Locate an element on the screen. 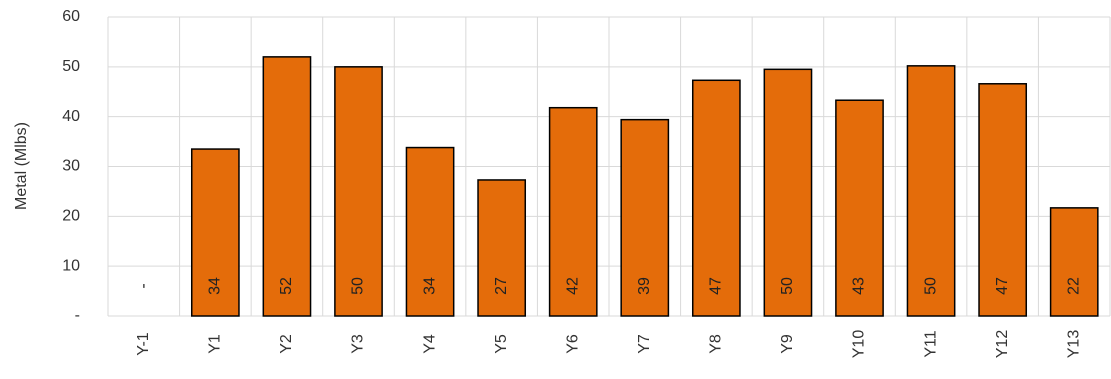 Image resolution: width=1111 pixels, height=379 pixels. data-label: 39 is located at coordinates (644, 286).